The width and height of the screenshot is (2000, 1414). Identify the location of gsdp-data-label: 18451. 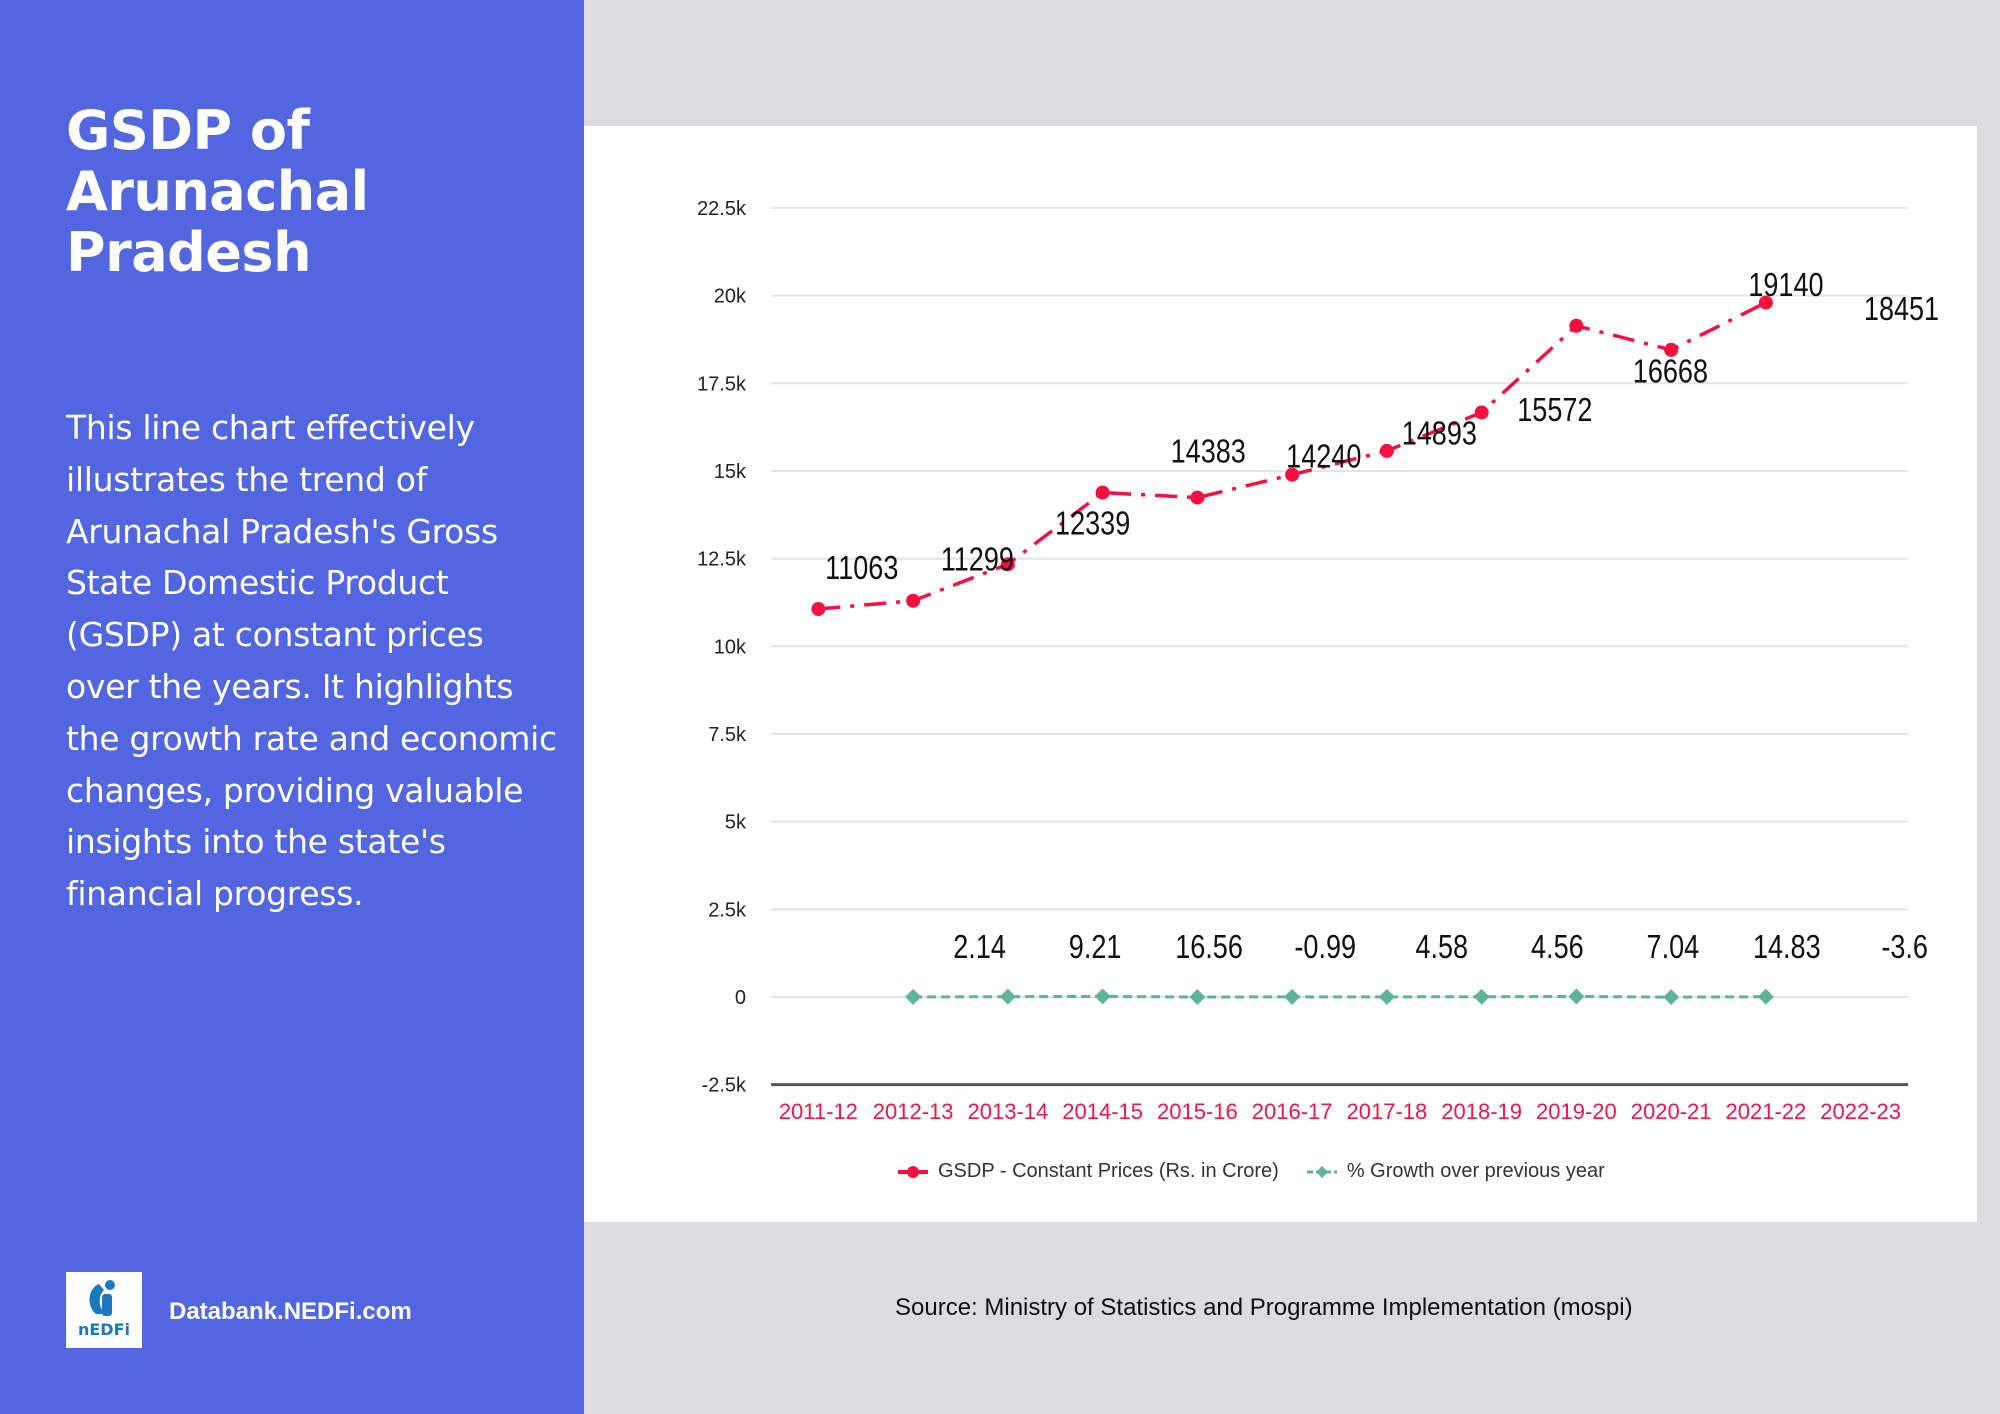
(1901, 309).